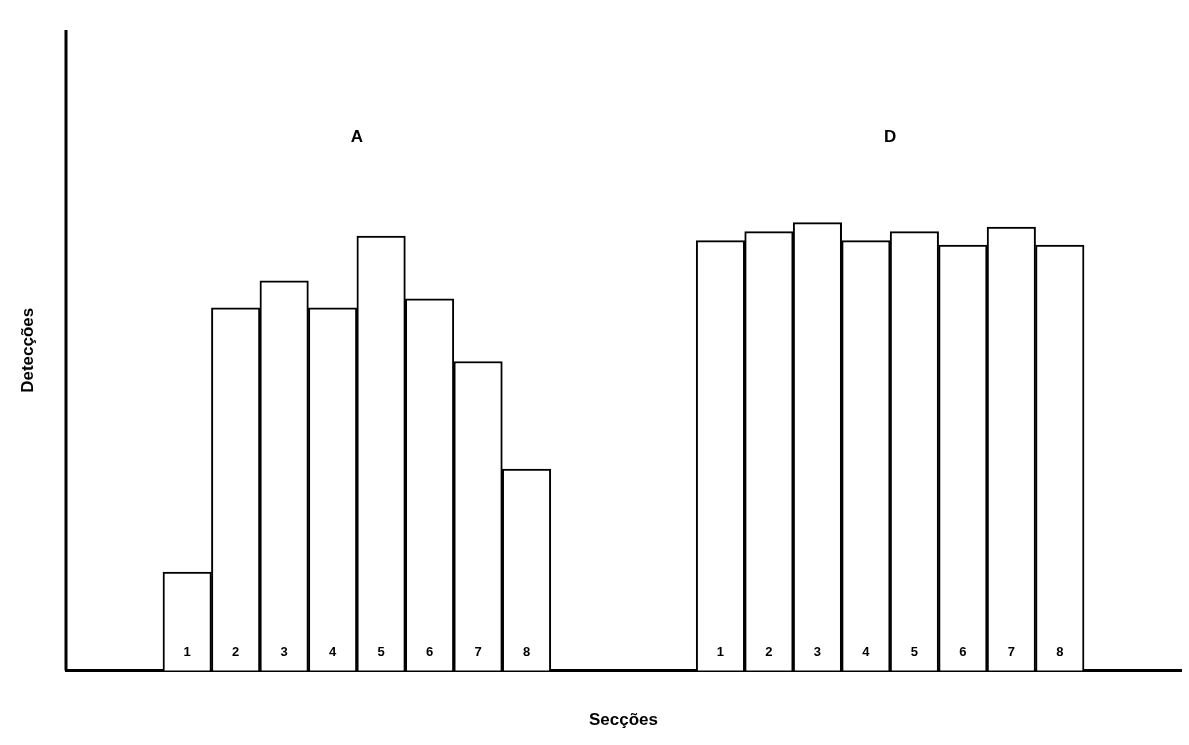 The height and width of the screenshot is (745, 1189). What do you see at coordinates (357, 137) in the screenshot?
I see `text: A` at bounding box center [357, 137].